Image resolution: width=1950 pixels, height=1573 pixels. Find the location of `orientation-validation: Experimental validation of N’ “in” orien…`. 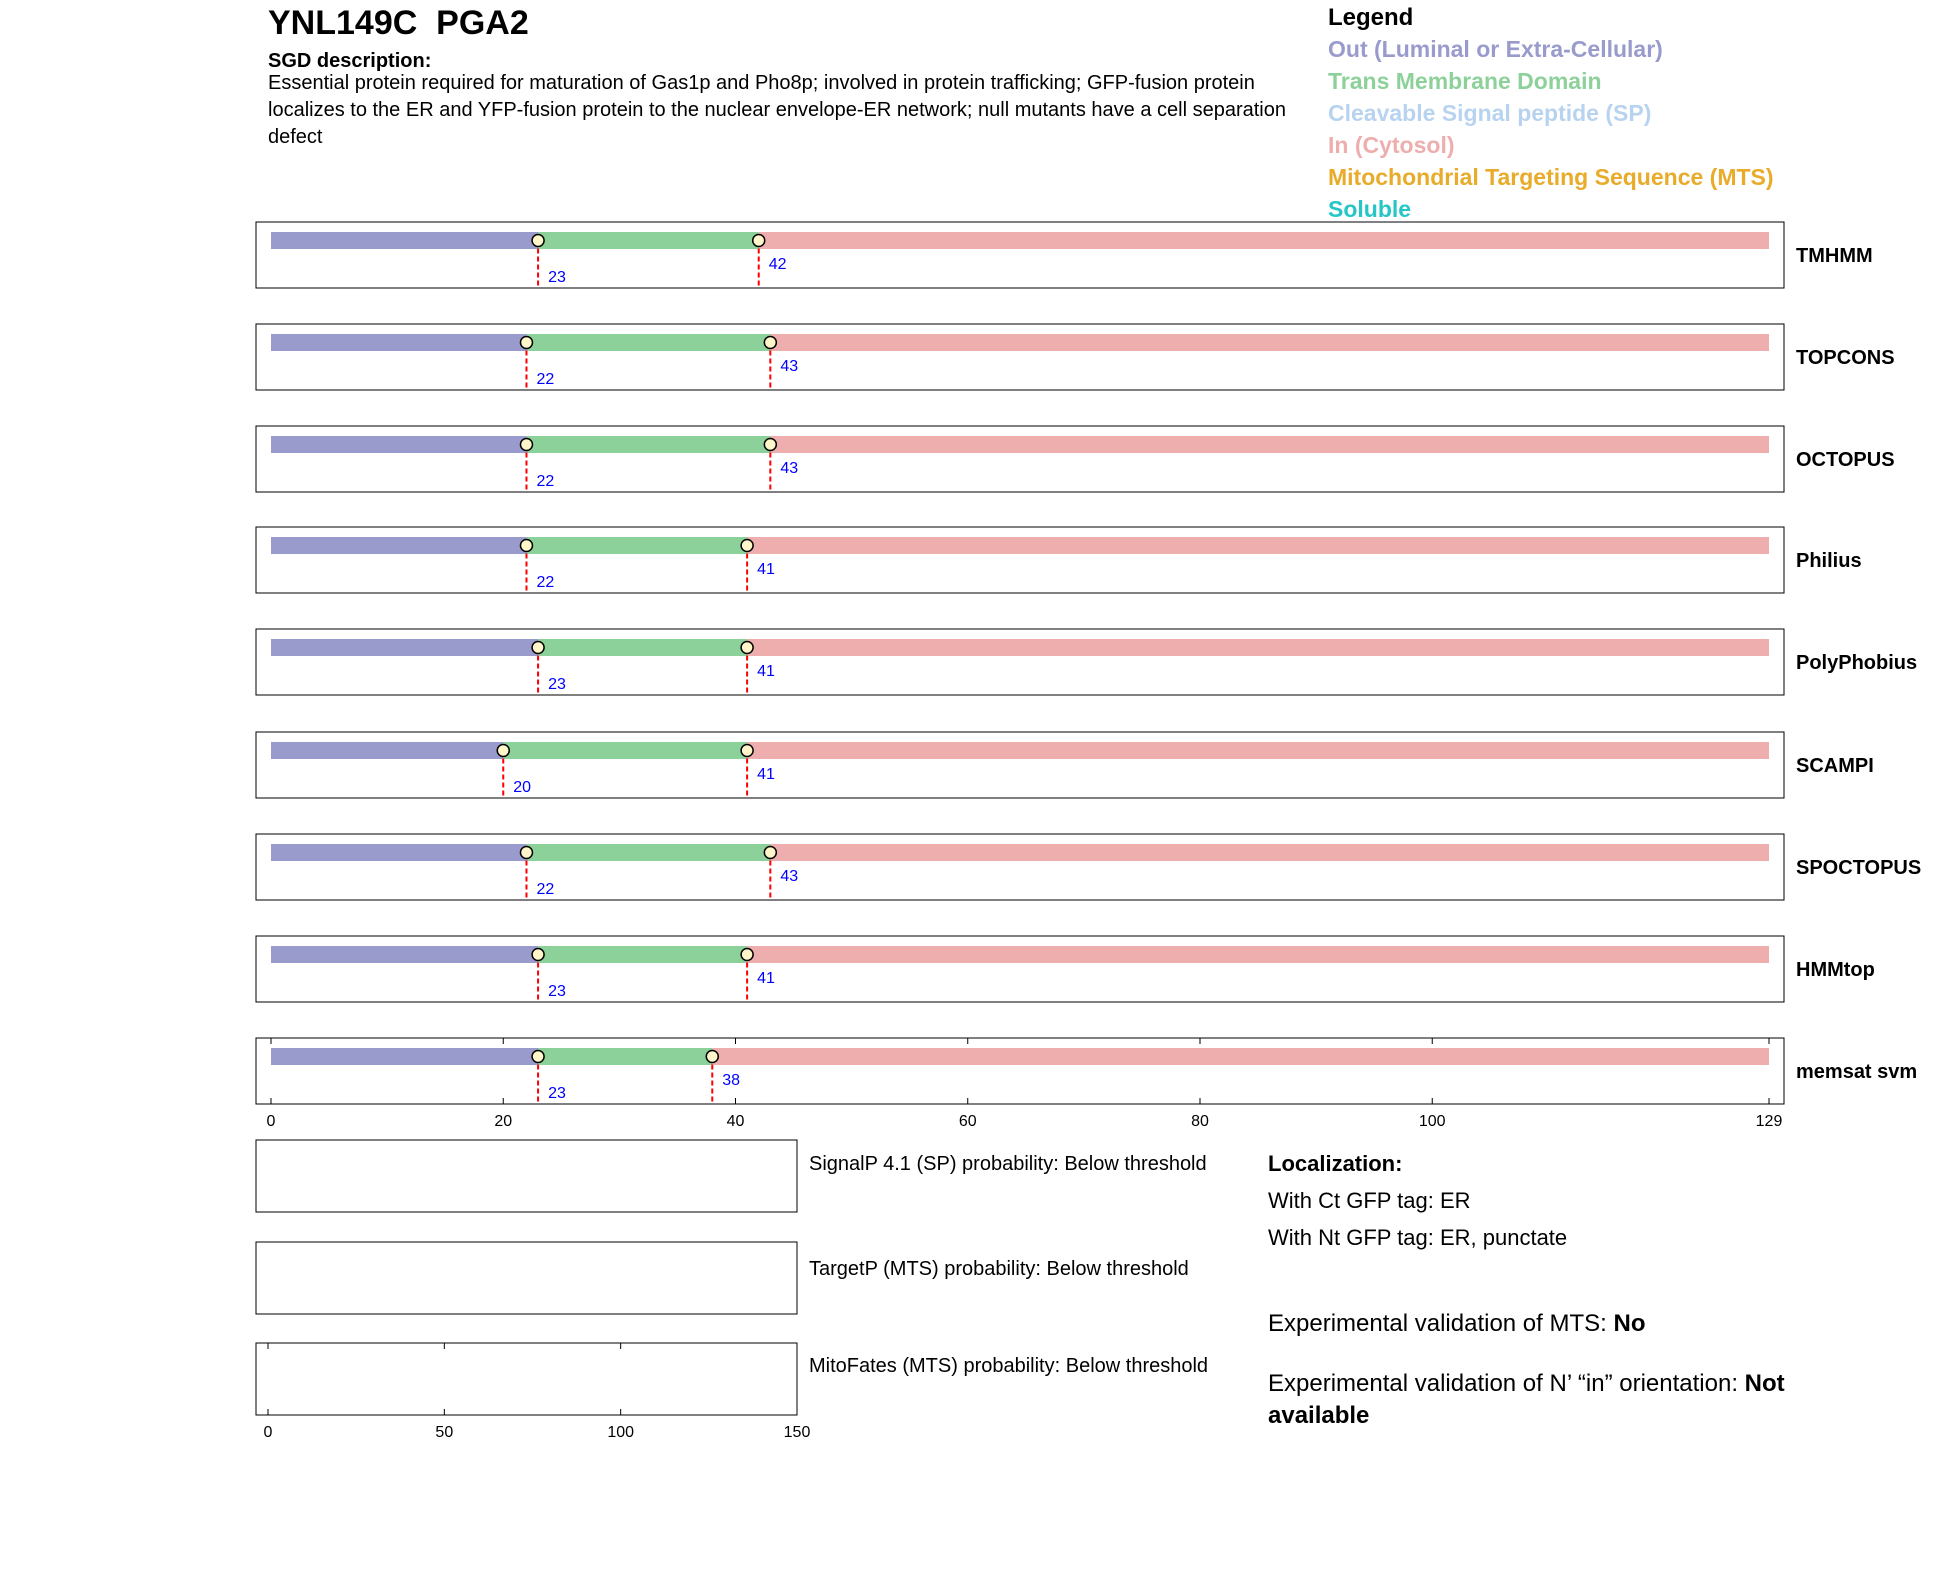

orientation-validation: Experimental validation of N’ “in” orien… is located at coordinates (1578, 1400).